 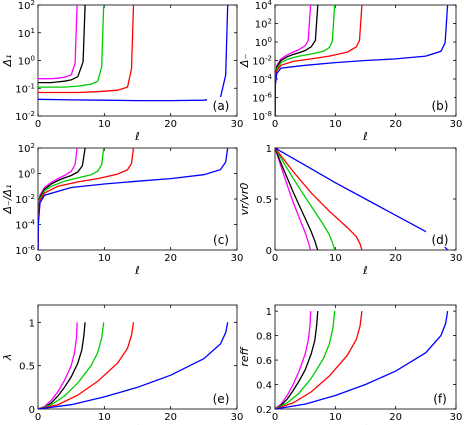 I want to click on y-axis-label: Δ₋, so click(x=244, y=61).